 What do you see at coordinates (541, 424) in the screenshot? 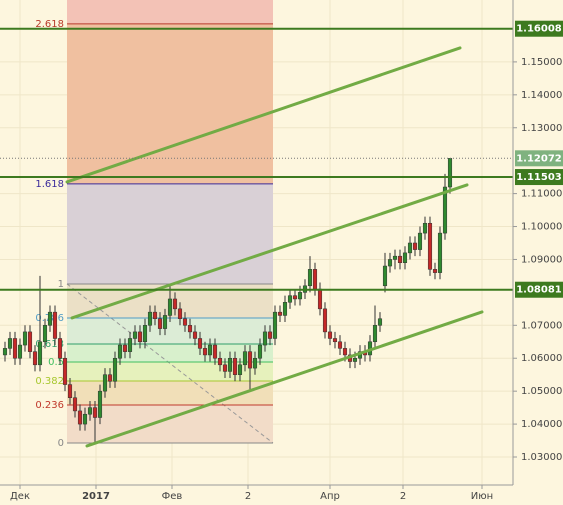
I see `y-tick-label: 1.04000` at bounding box center [541, 424].